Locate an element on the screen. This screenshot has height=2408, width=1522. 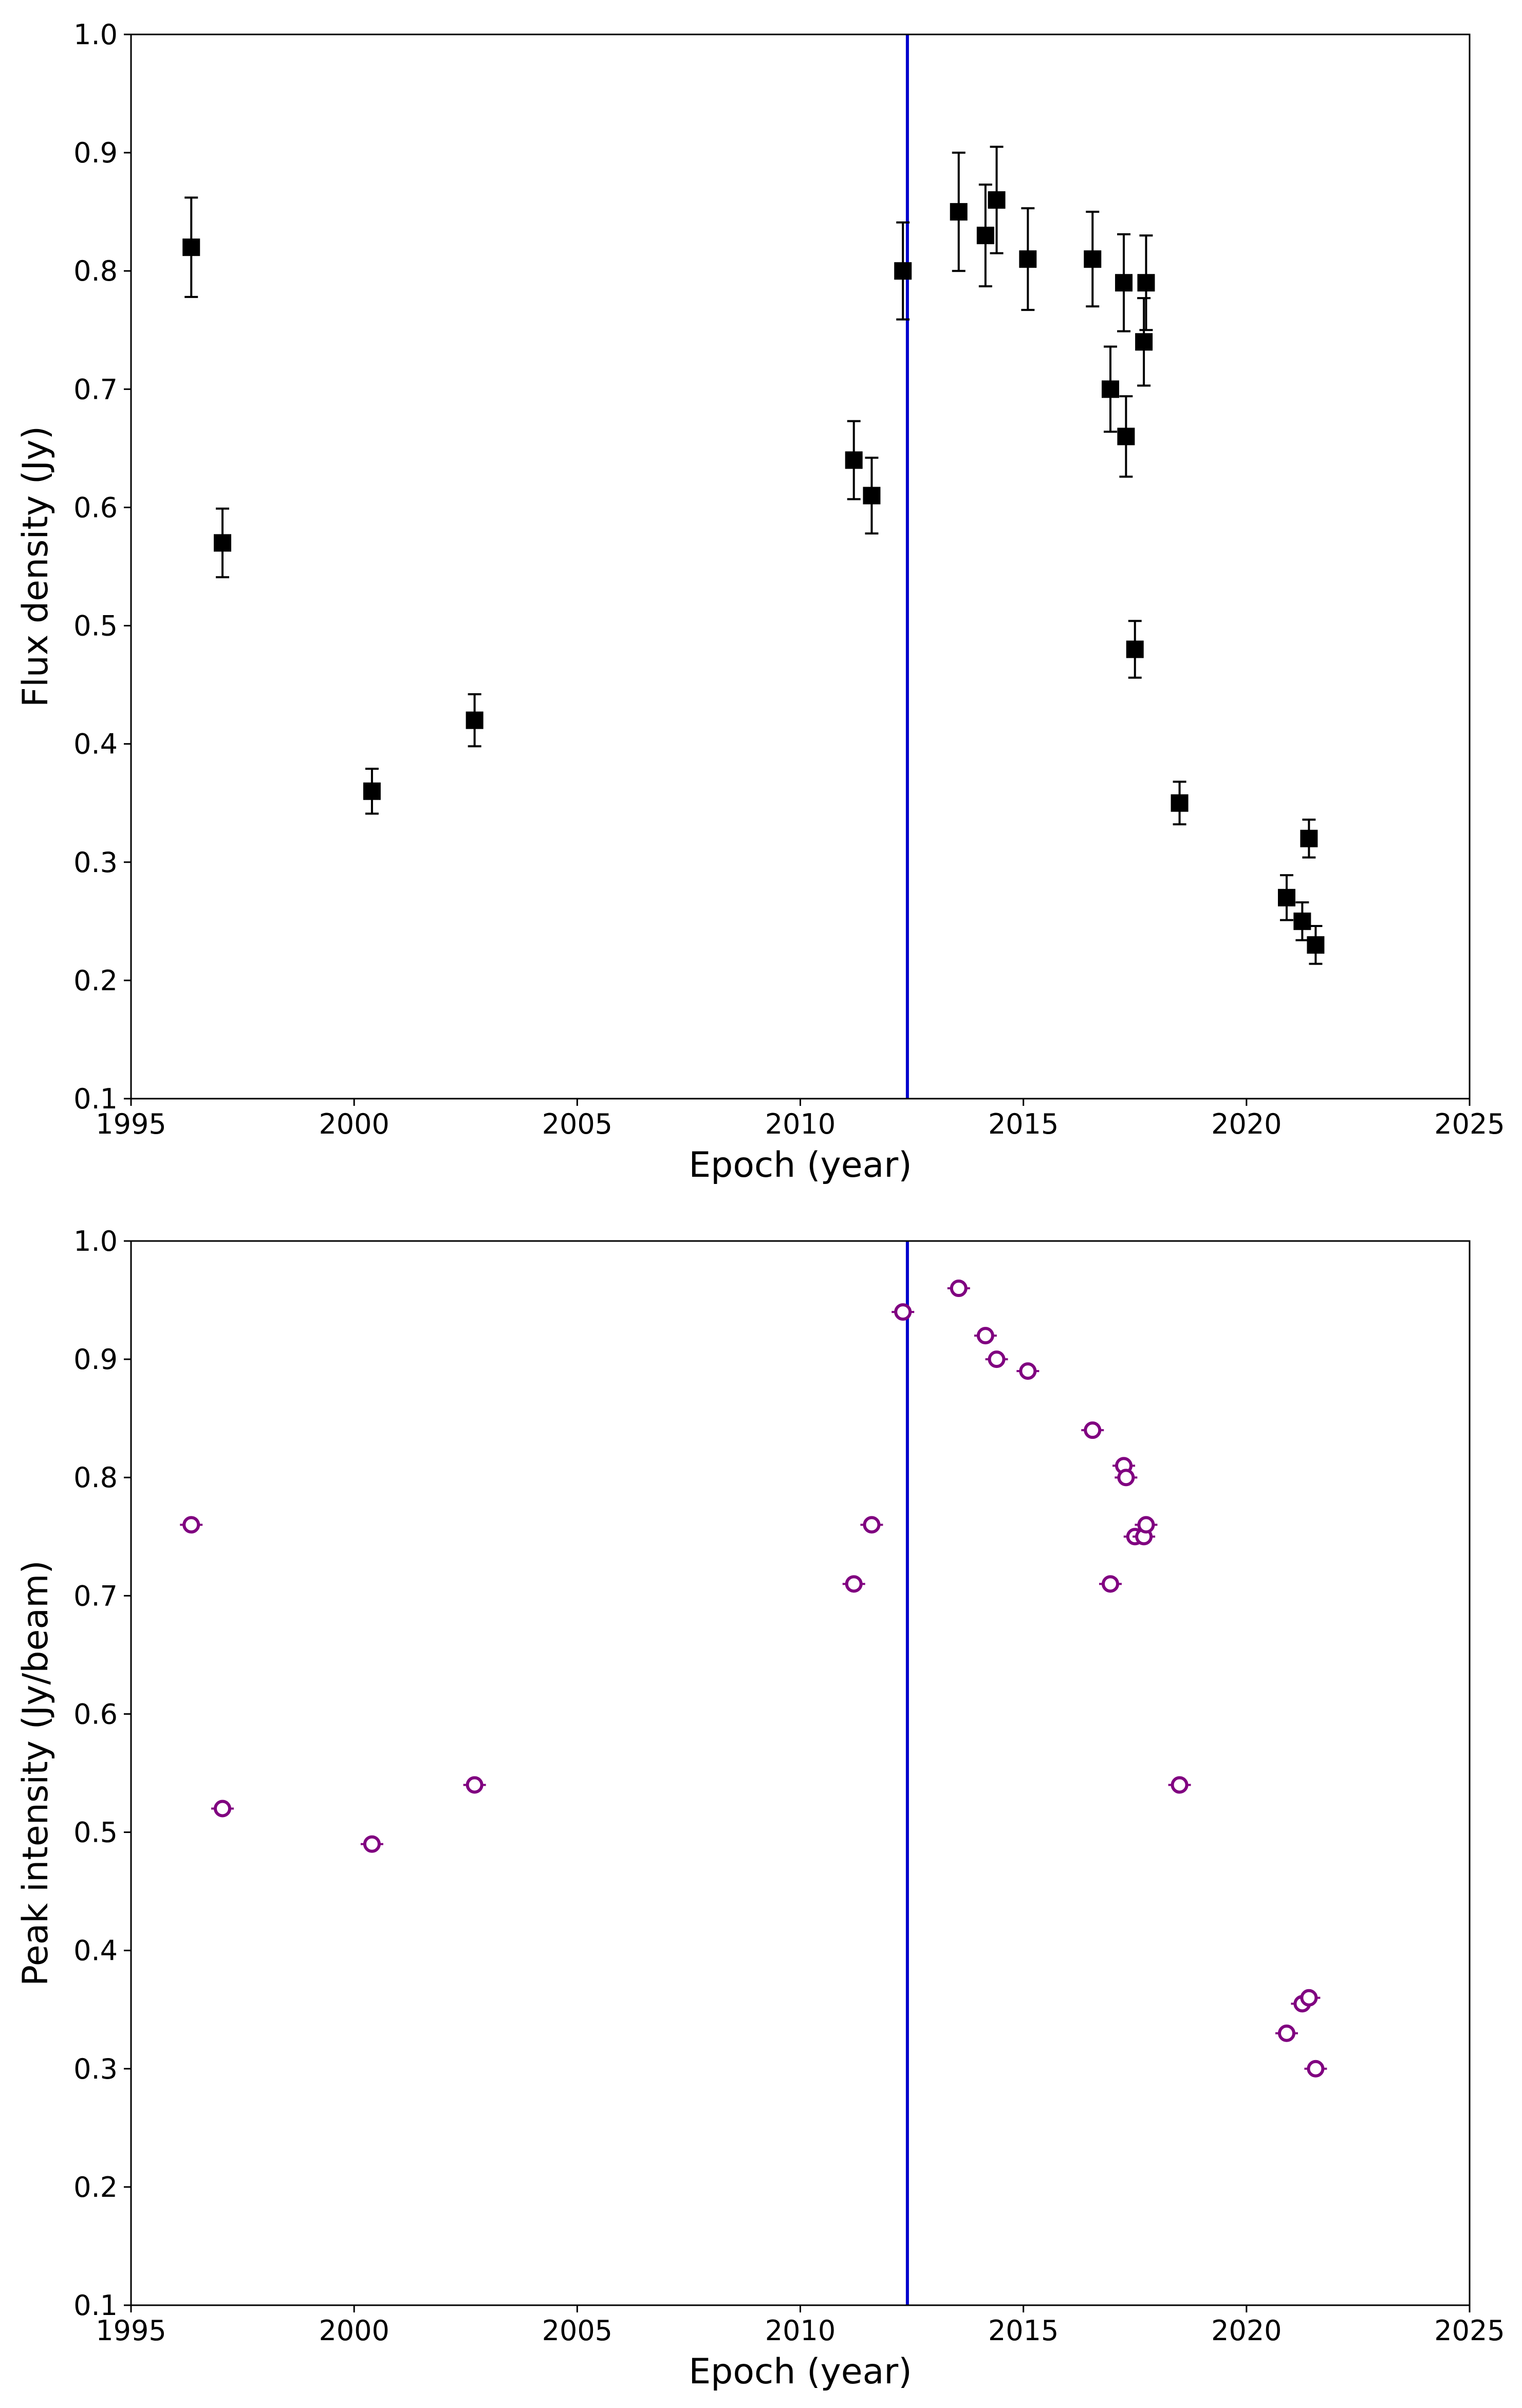
y-axis-label: Peak intensity (Jy/beam) is located at coordinates (35, 1773).